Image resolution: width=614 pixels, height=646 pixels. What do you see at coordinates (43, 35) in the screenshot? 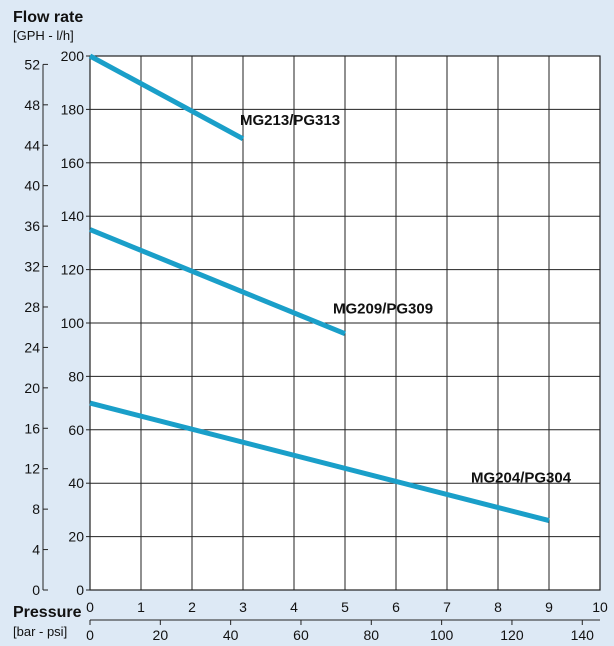
I see `chart-subtitle: [GPH - l/h]` at bounding box center [43, 35].